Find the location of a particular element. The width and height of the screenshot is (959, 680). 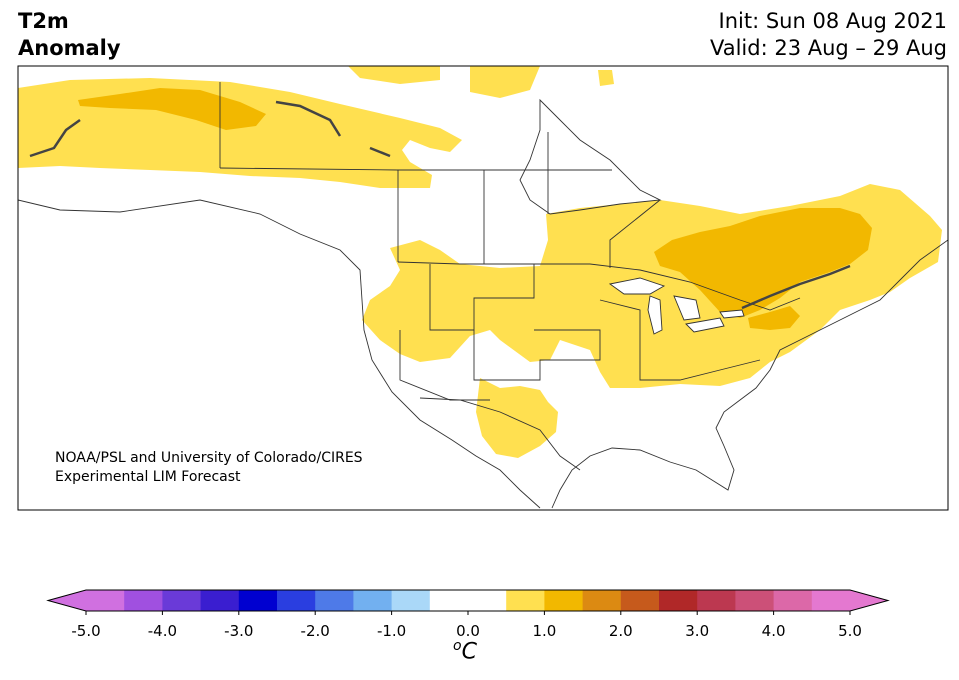

colorbar-swatches is located at coordinates (468, 600).